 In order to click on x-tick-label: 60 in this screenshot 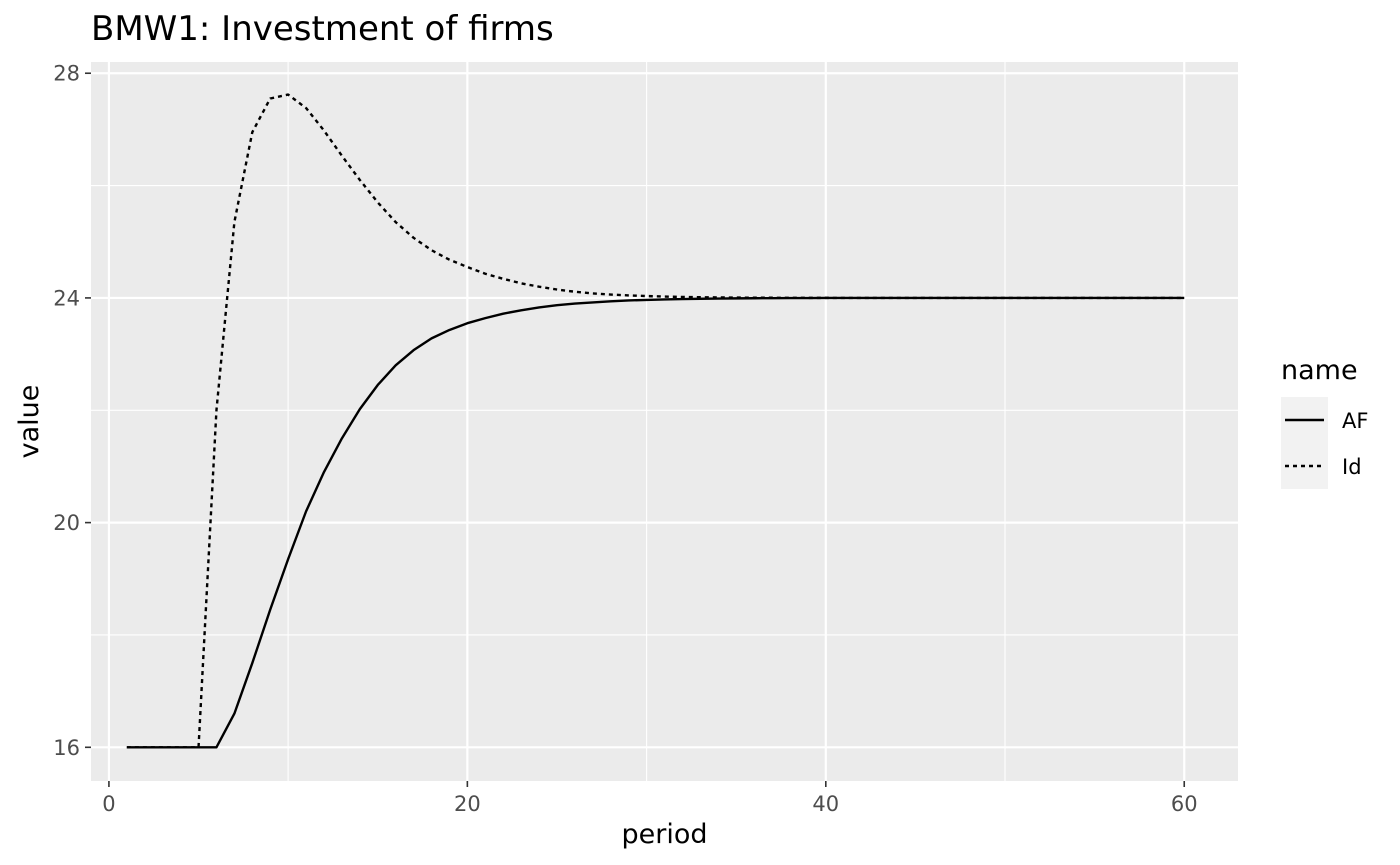, I will do `click(1184, 804)`.